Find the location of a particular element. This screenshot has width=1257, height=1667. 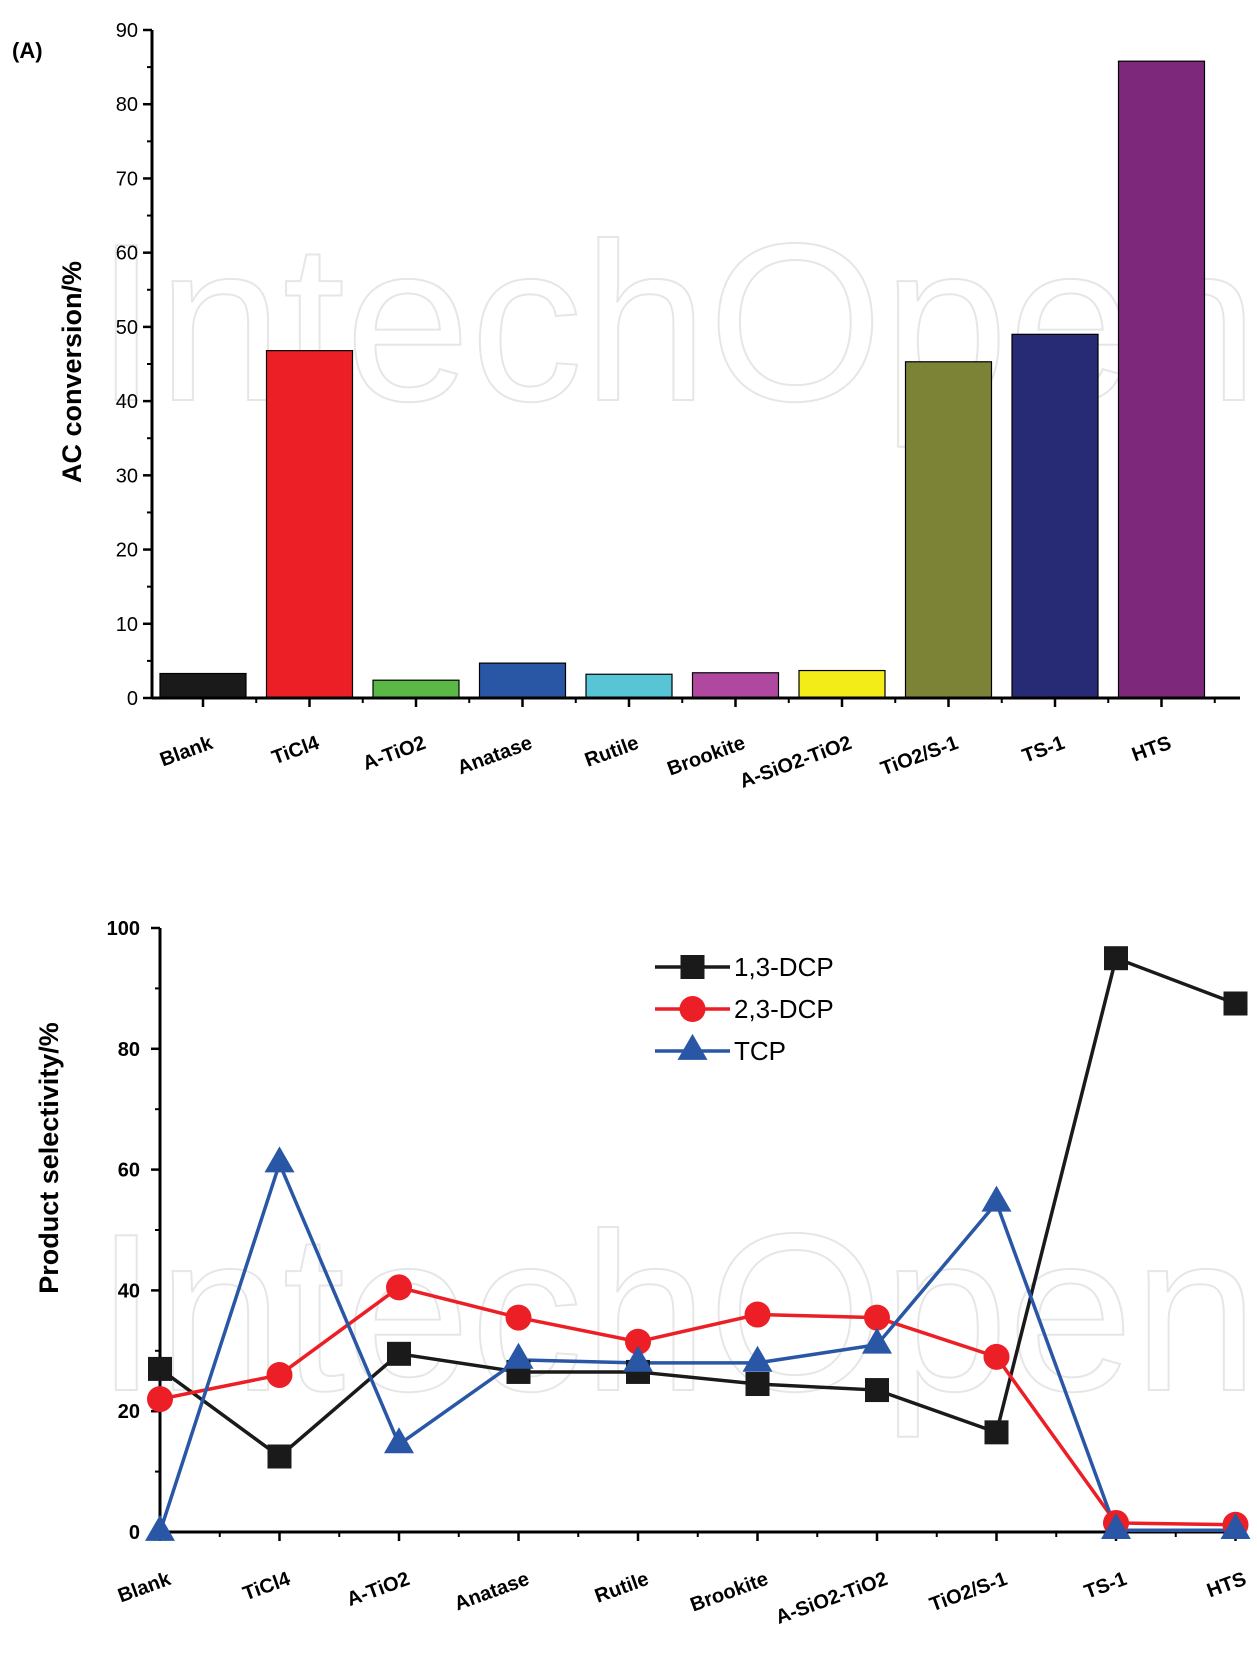

point-2,3-DCP-TiO2/S-1 is located at coordinates (996, 1356).